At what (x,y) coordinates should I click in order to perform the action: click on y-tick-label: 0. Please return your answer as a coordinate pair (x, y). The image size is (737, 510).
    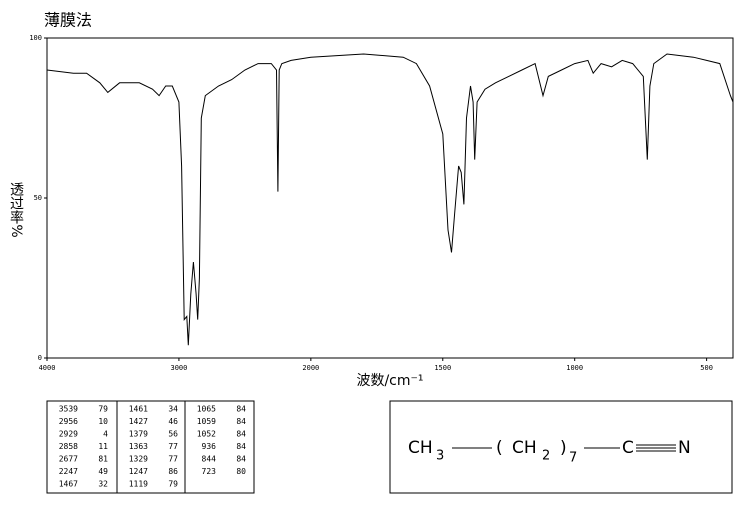
    Looking at the image, I should click on (40, 358).